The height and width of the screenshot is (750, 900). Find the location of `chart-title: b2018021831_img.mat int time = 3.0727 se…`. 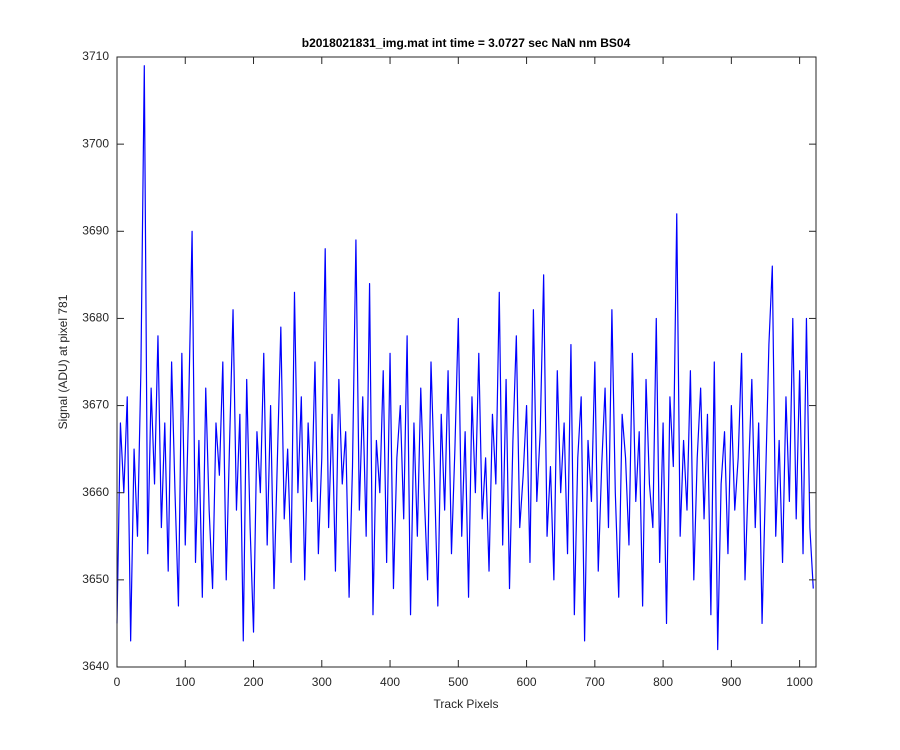

chart-title: b2018021831_img.mat int time = 3.0727 se… is located at coordinates (466, 43).